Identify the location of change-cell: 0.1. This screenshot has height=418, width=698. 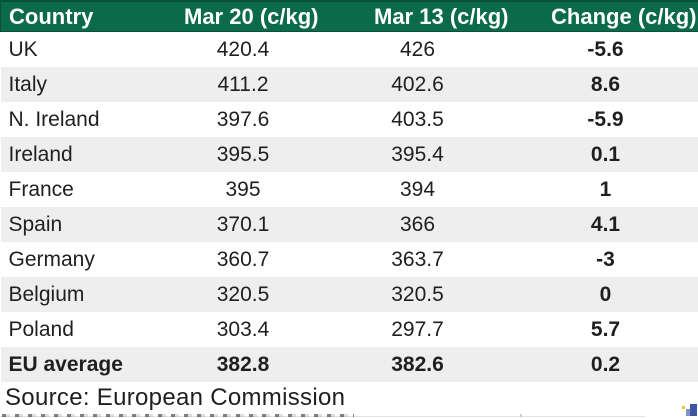
(605, 154).